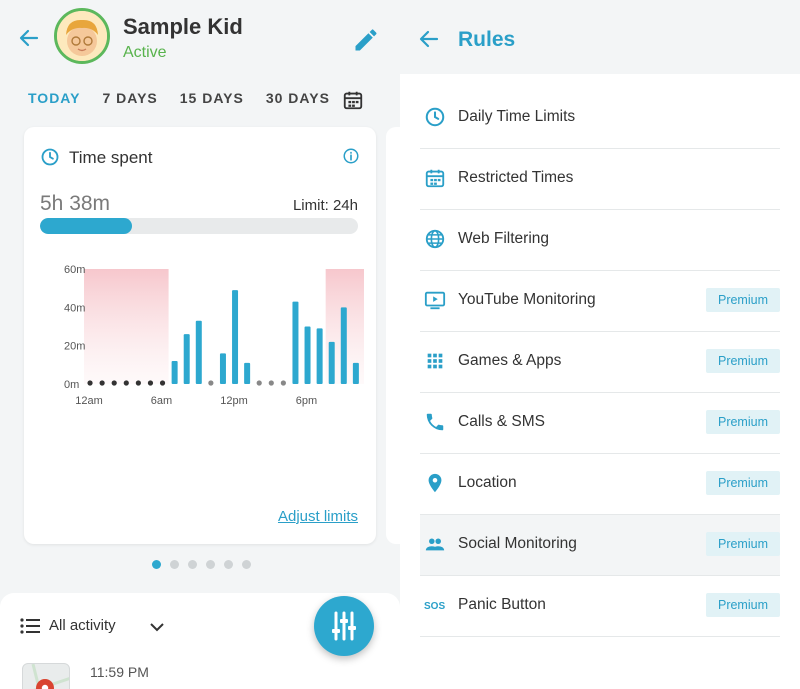 The height and width of the screenshot is (689, 800). I want to click on filter-settings-button, so click(344, 626).